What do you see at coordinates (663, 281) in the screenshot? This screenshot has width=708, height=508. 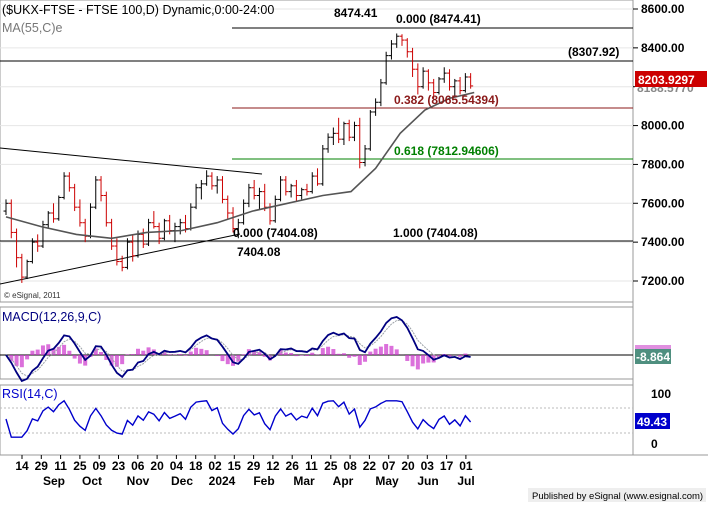 I see `price-tick-label: 7200.00` at bounding box center [663, 281].